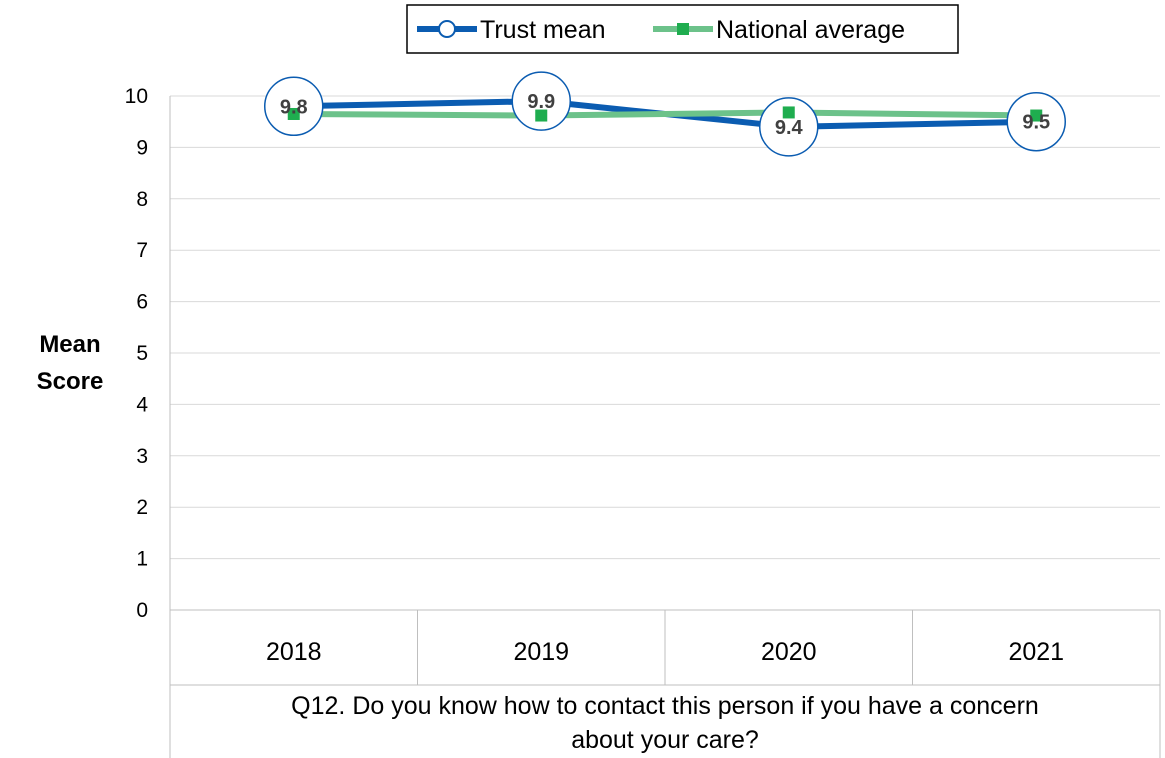 The image size is (1165, 758). Describe the element at coordinates (541, 652) in the screenshot. I see `x-tick-2019: 2019` at that location.